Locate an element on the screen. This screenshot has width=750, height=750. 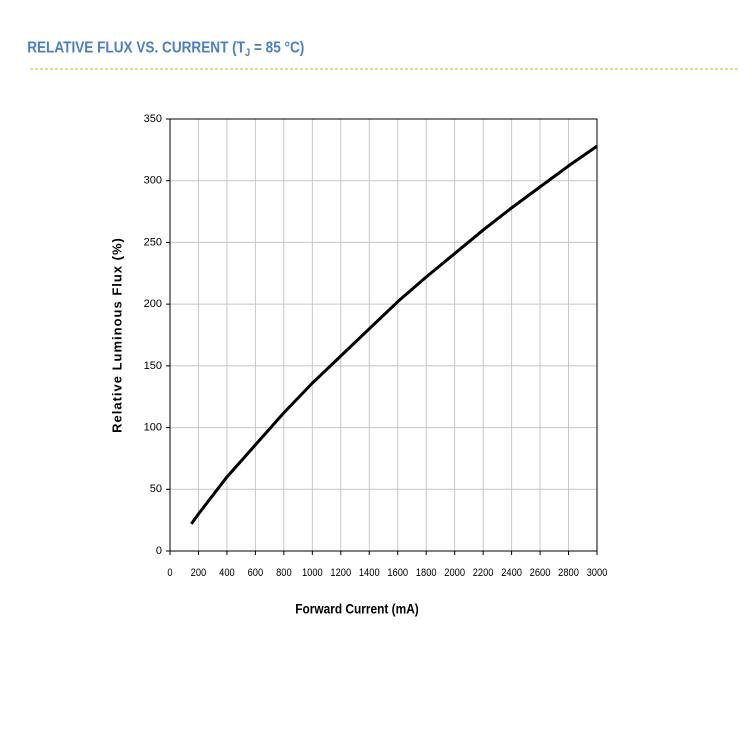
y-tick-label: 150 is located at coordinates (153, 366).